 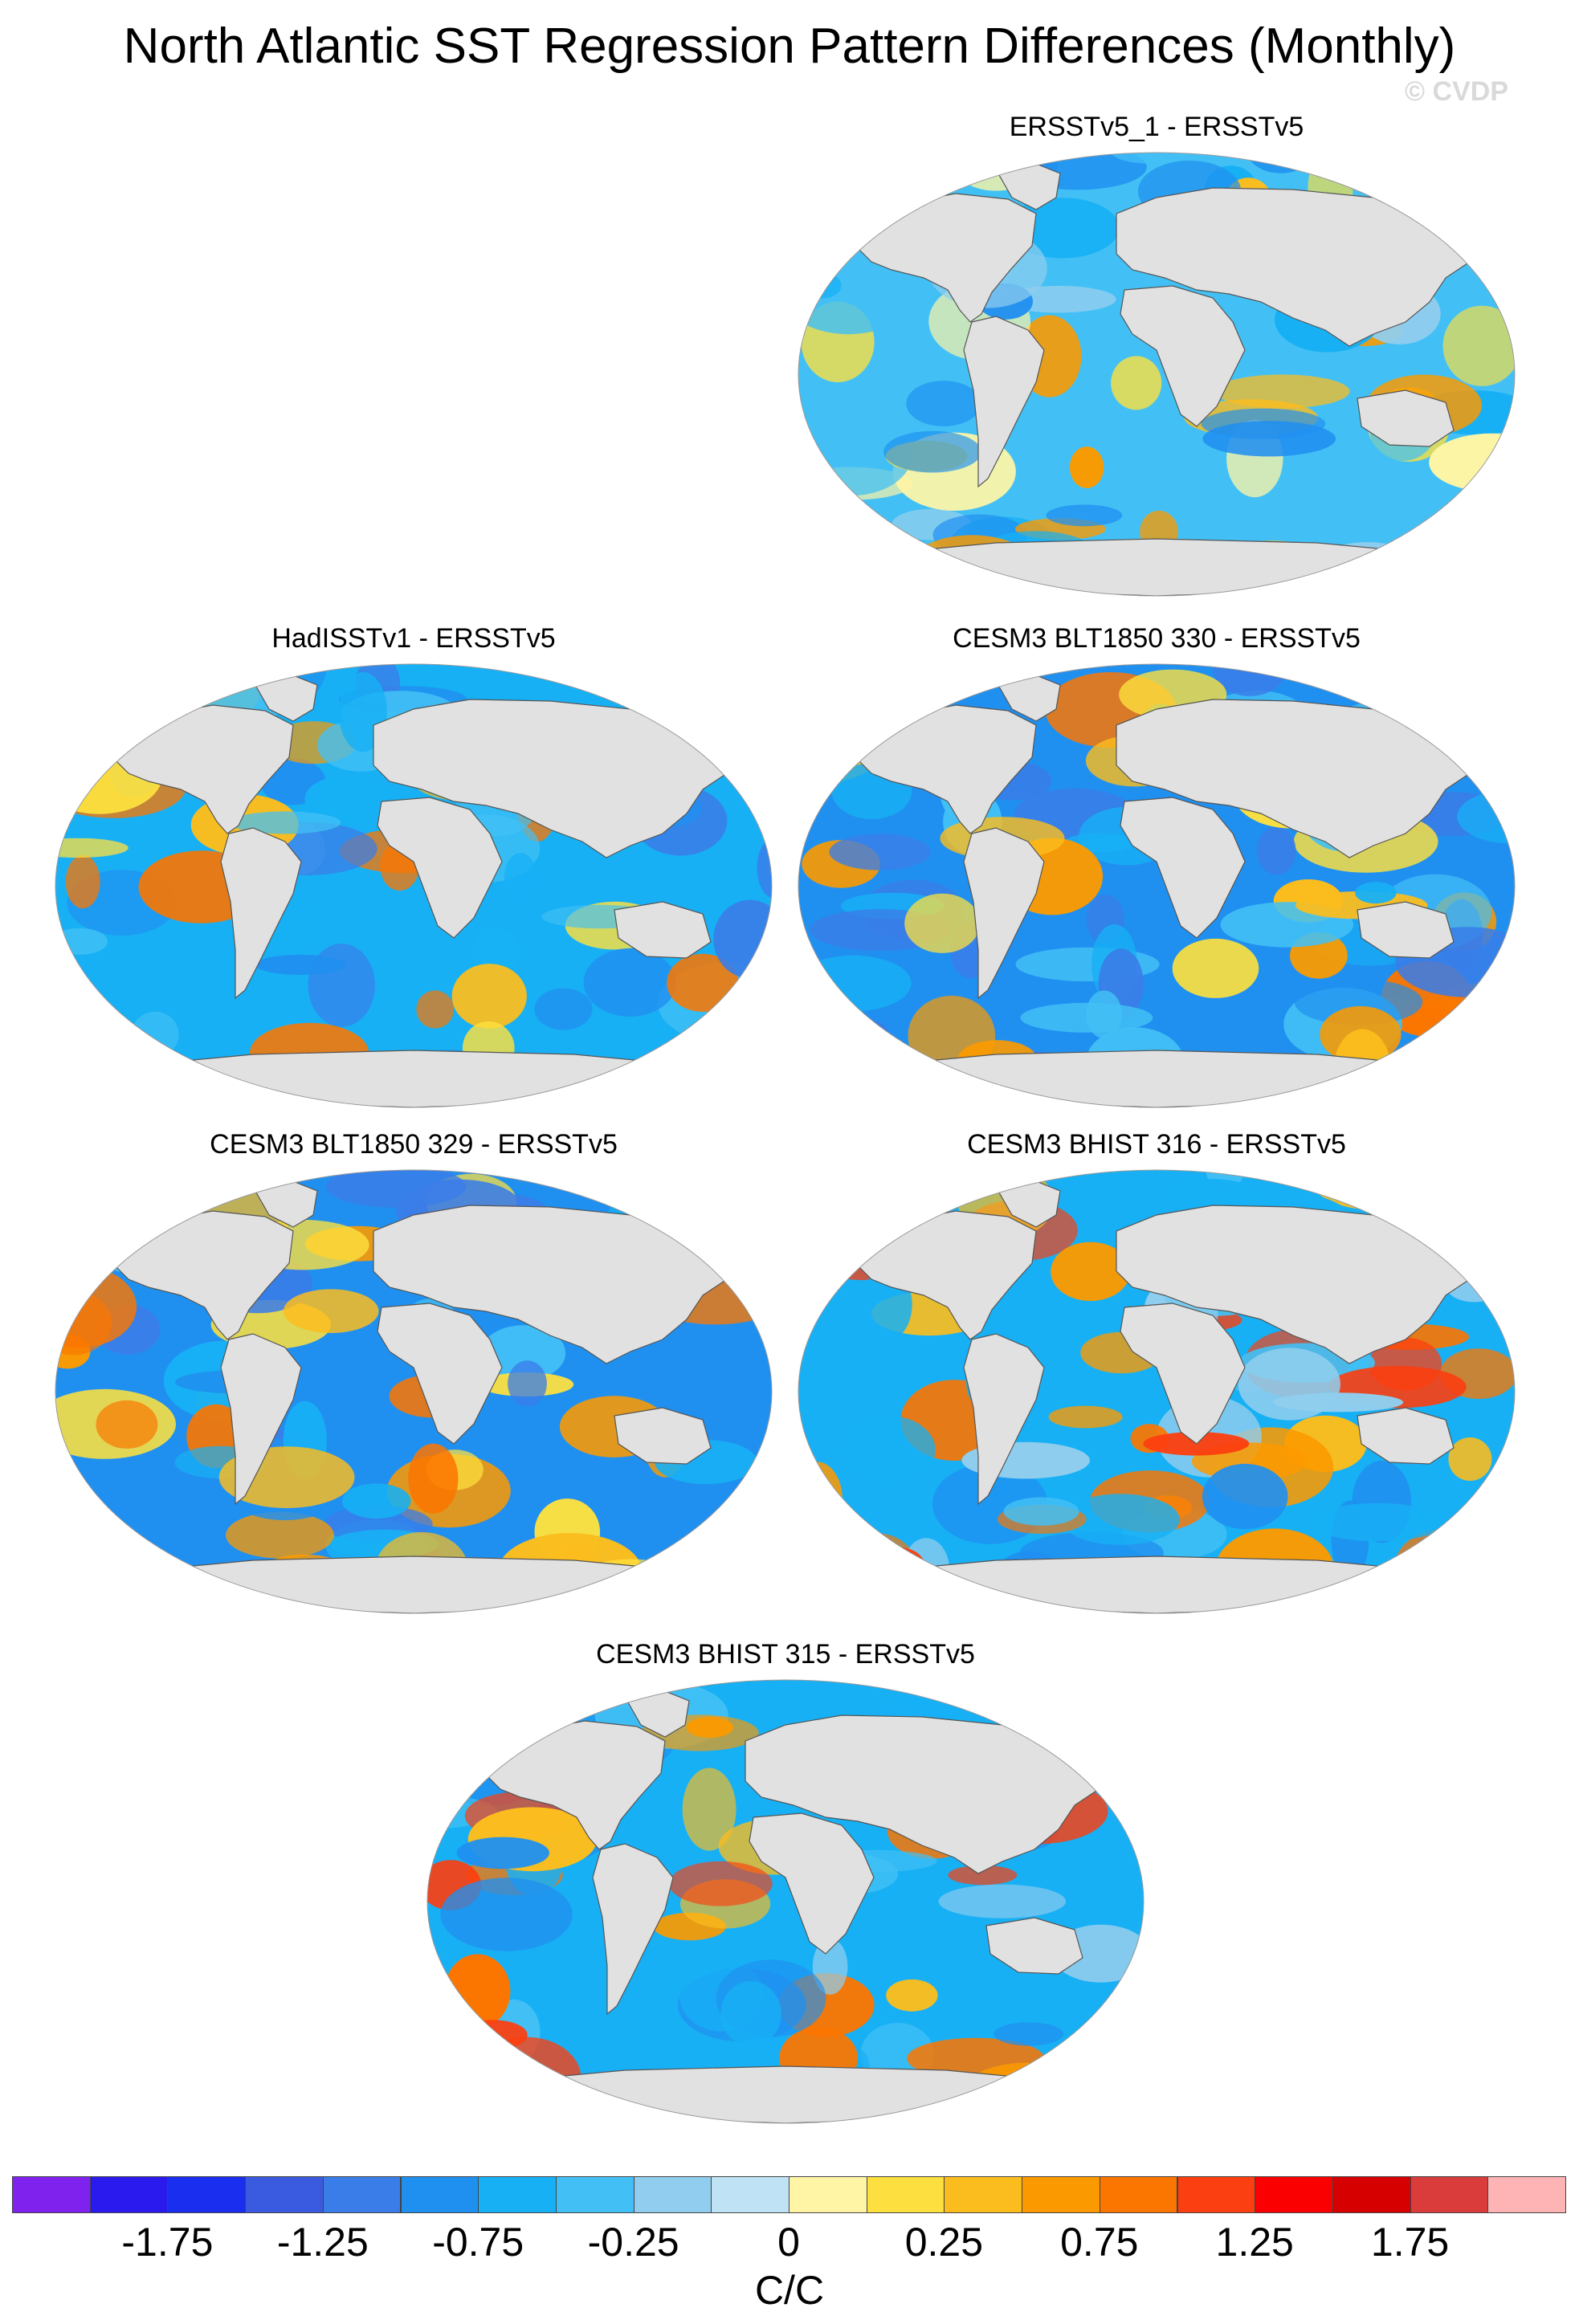 I want to click on map-panel-5: CESM3 BHIST 316 - ERSSTv5, so click(x=1156, y=1377).